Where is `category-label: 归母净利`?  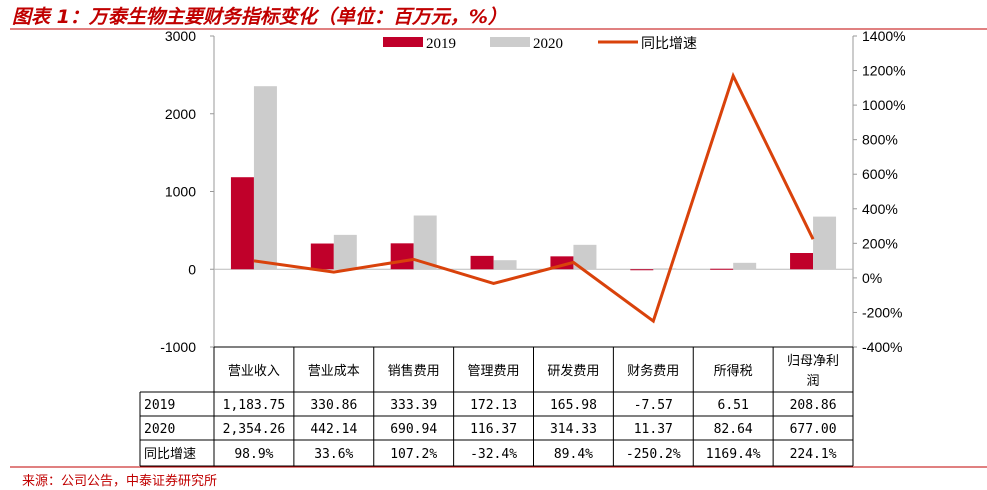 category-label: 归母净利 is located at coordinates (813, 361).